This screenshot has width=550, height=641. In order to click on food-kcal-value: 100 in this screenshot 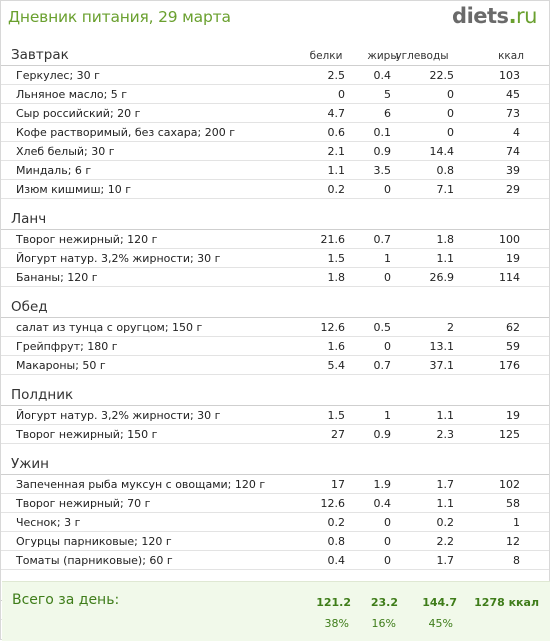, I will do `click(509, 239)`.